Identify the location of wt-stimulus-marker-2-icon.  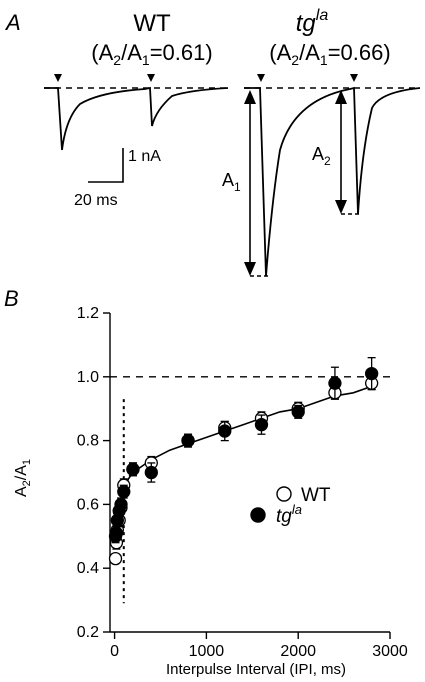
(151, 78).